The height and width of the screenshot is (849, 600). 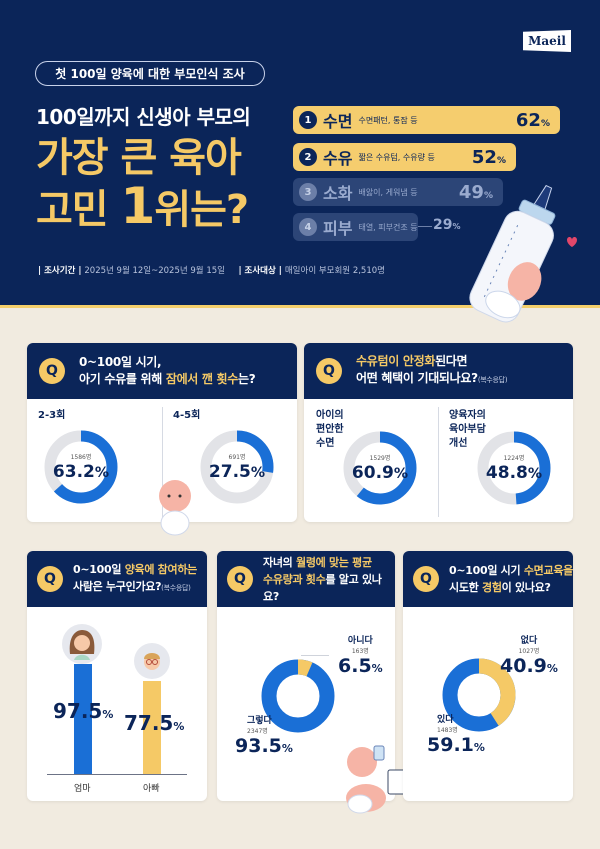 What do you see at coordinates (467, 429) in the screenshot?
I see `option-label: 양육자의 육아부담 개선` at bounding box center [467, 429].